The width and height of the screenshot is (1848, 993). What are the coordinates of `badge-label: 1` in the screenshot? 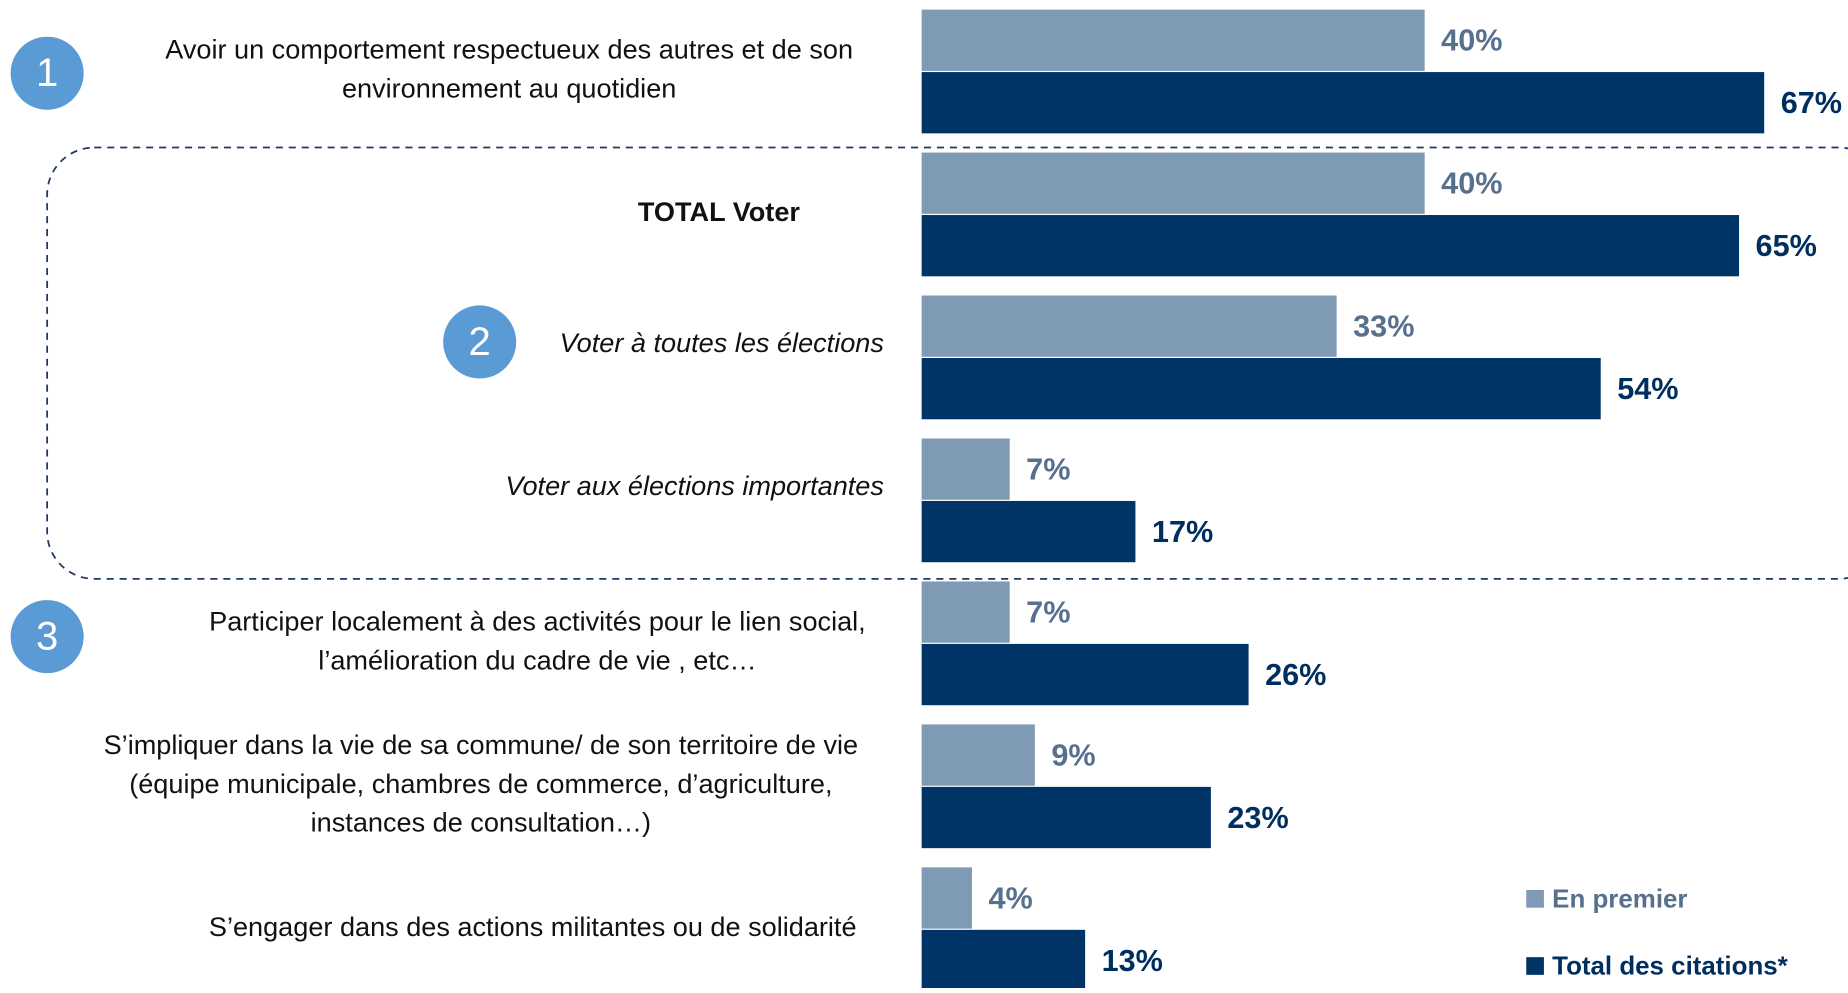 It's located at (47, 73).